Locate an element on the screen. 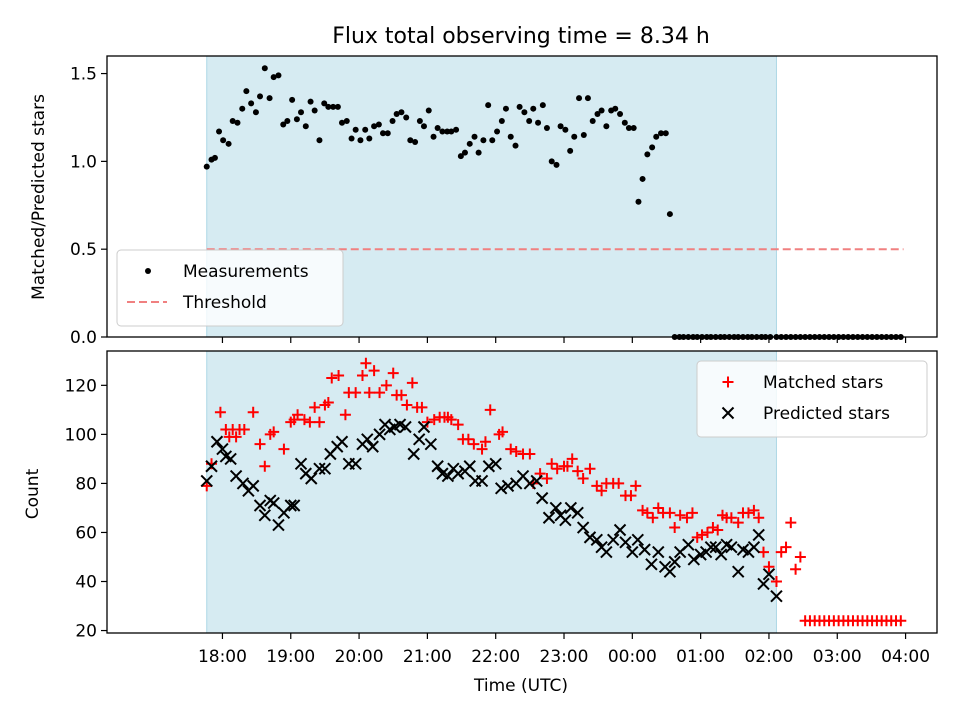 This screenshot has width=960, height=720. legend-label: Threshold is located at coordinates (224, 303).